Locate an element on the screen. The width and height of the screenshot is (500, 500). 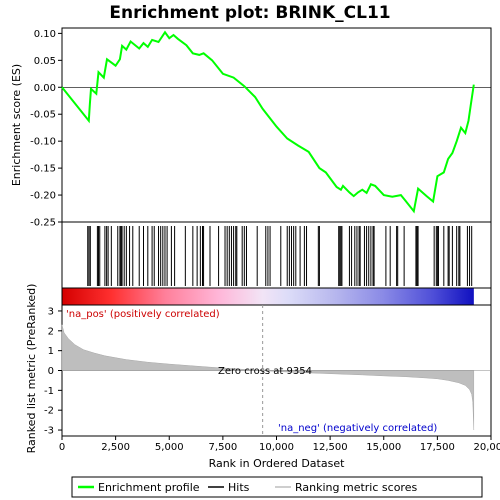
zero-cross-label: Zero cross at 9354 is located at coordinates (265, 371).